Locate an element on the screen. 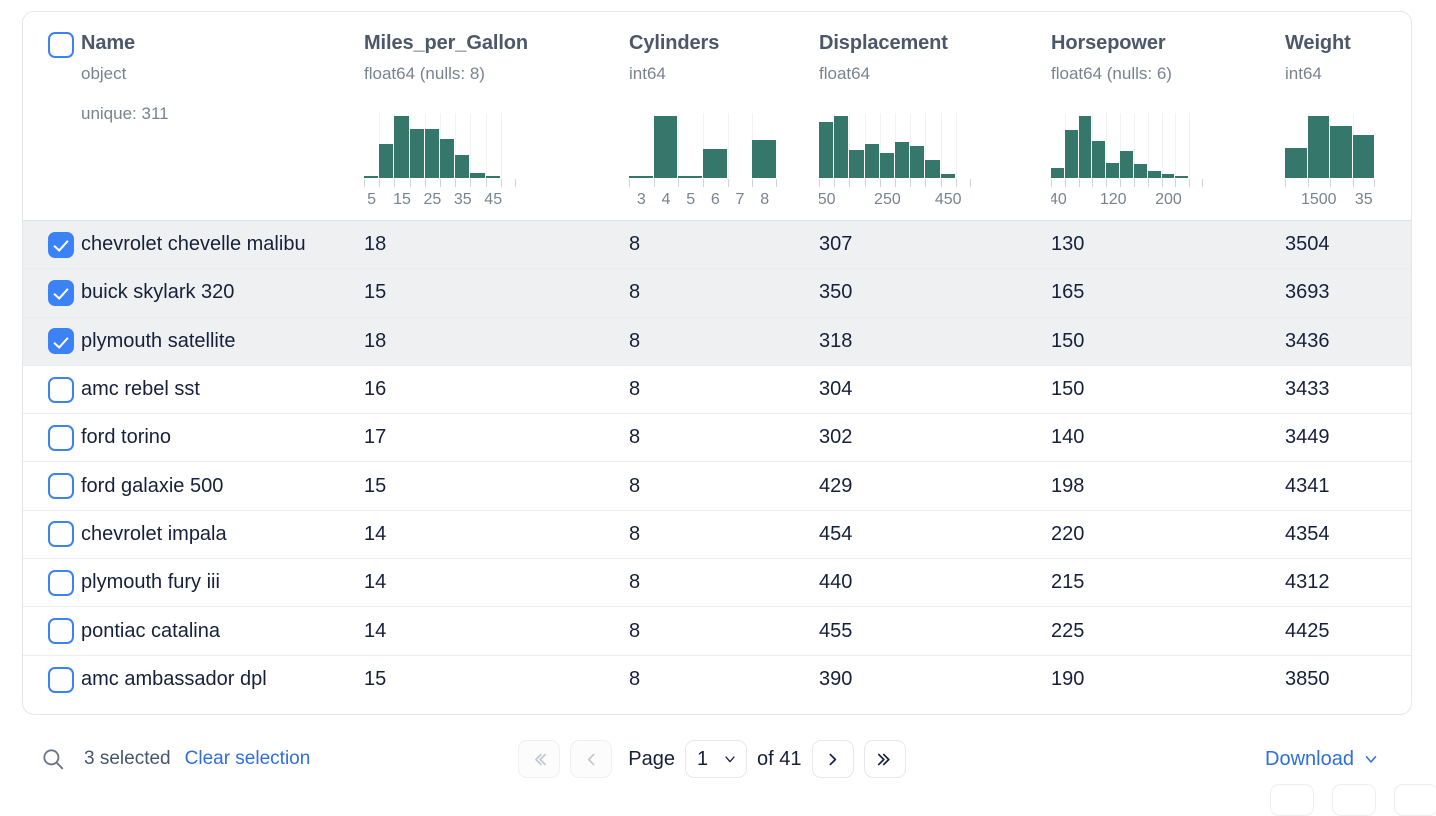 This screenshot has height=816, width=1436. previous-page-button is located at coordinates (591, 759).